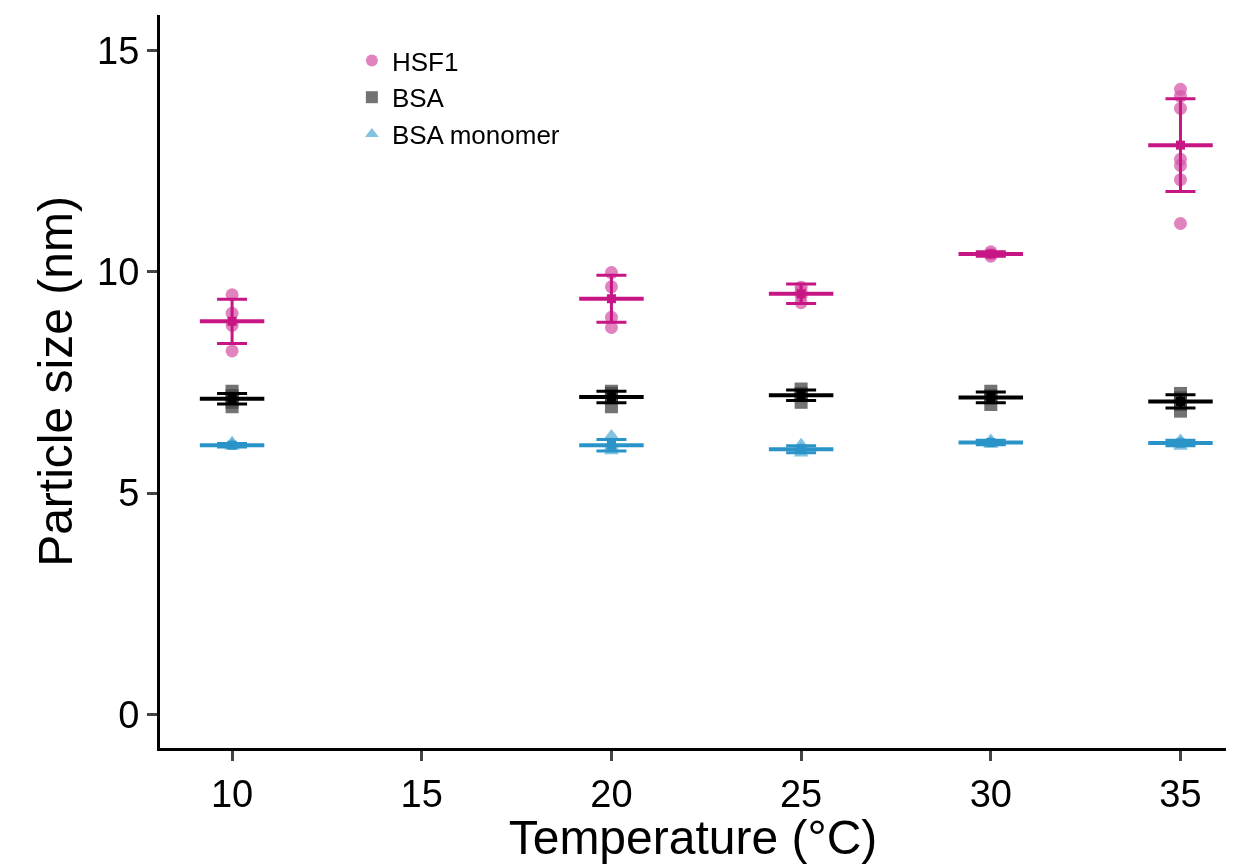 This screenshot has height=864, width=1241. Describe the element at coordinates (129, 493) in the screenshot. I see `y-tick-label: 5` at that location.